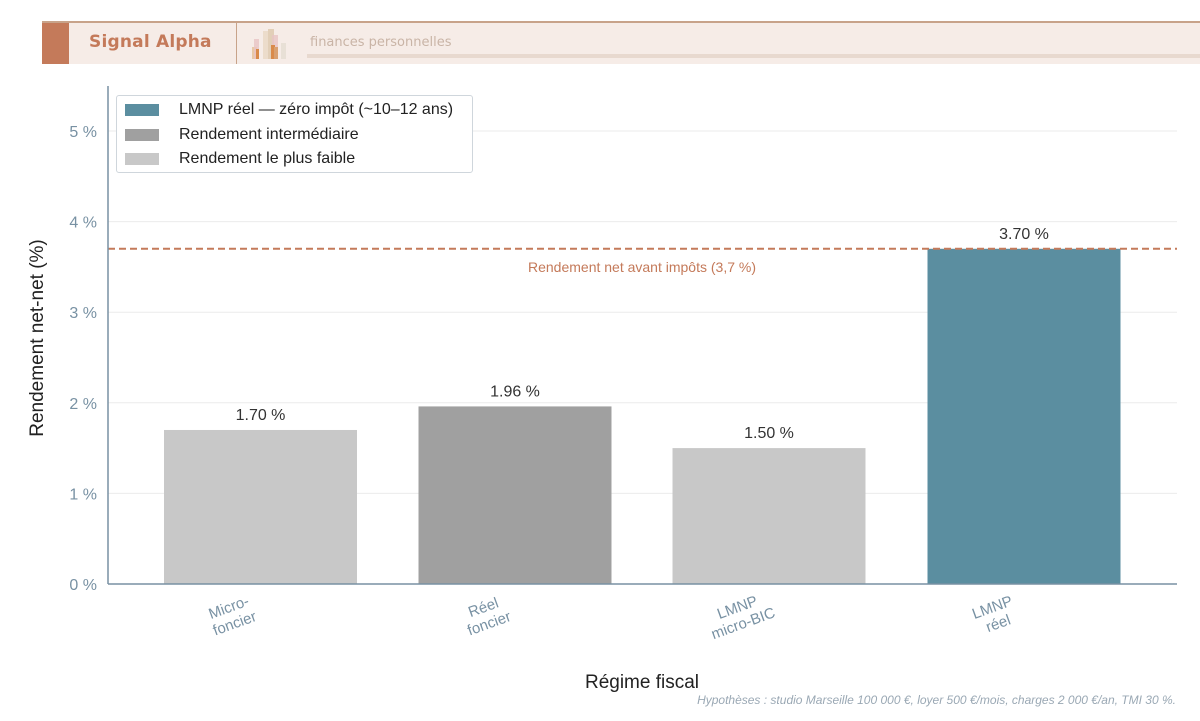 The image size is (1200, 721). Describe the element at coordinates (769, 516) in the screenshot. I see `bar-lmnp-micro-bic` at that location.